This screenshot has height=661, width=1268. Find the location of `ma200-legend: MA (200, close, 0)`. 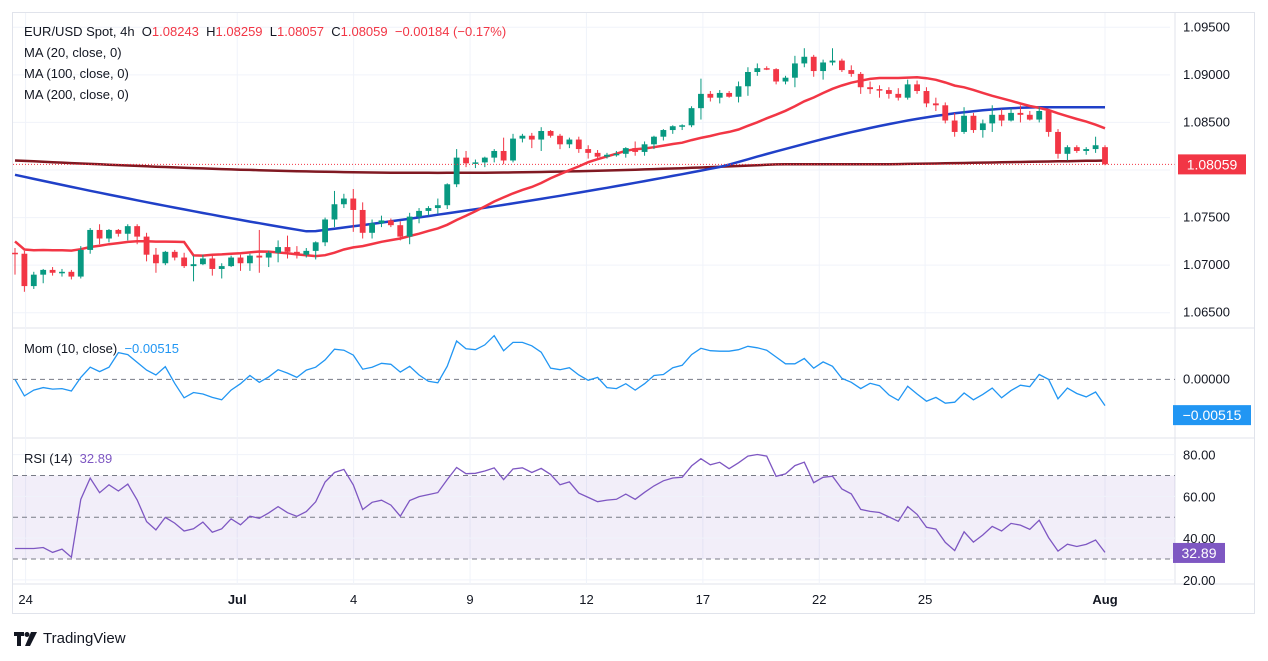

ma200-legend: MA (200, close, 0) is located at coordinates (76, 94).